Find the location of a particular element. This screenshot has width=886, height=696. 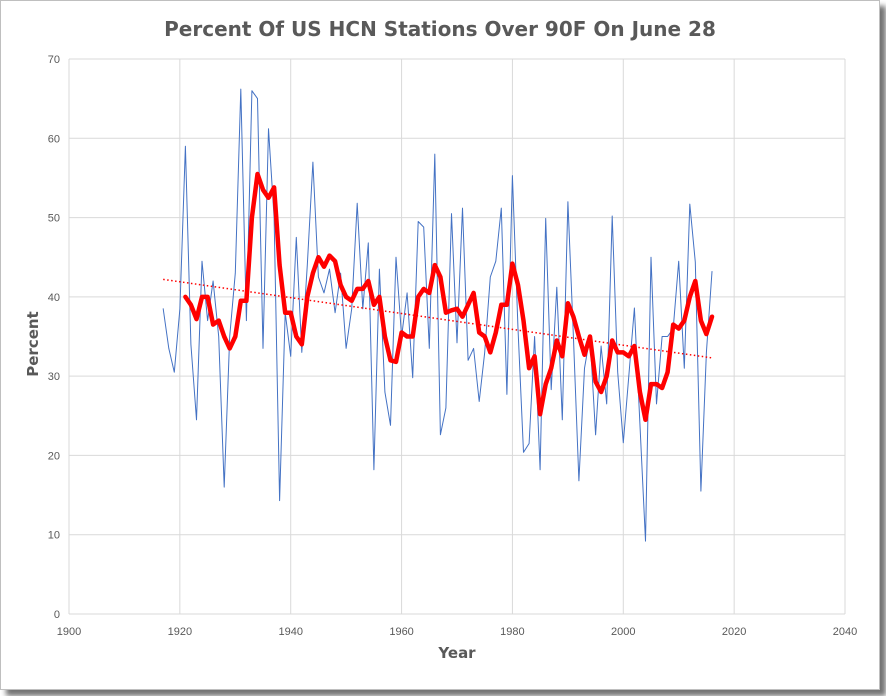

series-2-line is located at coordinates (438, 318).